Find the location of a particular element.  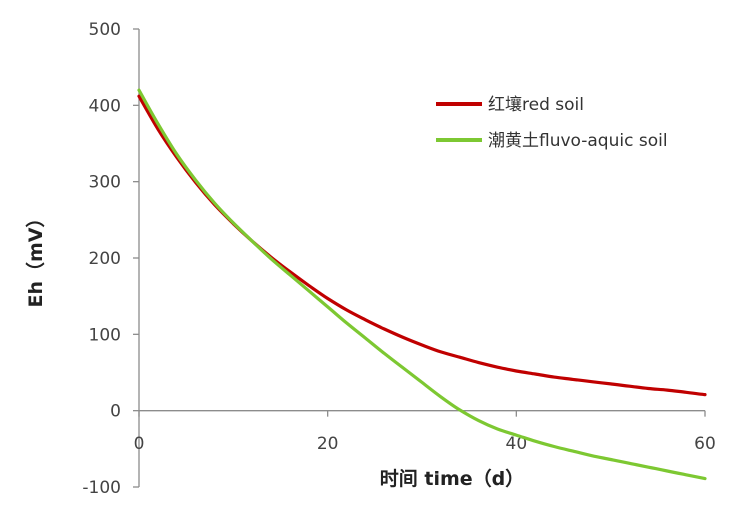

y-tick-label-0: 500 is located at coordinates (105, 30).